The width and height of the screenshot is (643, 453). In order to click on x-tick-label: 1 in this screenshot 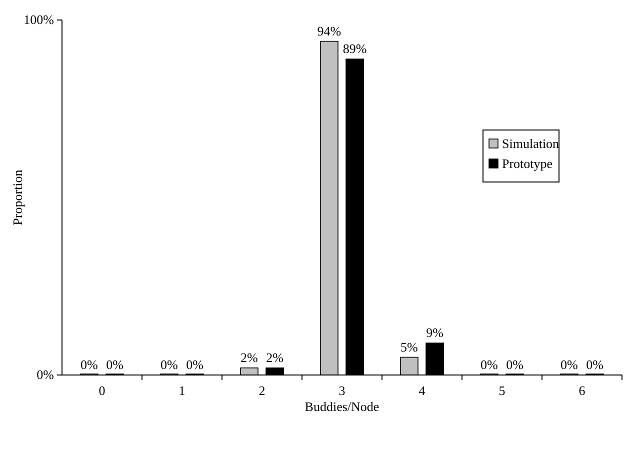, I will do `click(182, 390)`.